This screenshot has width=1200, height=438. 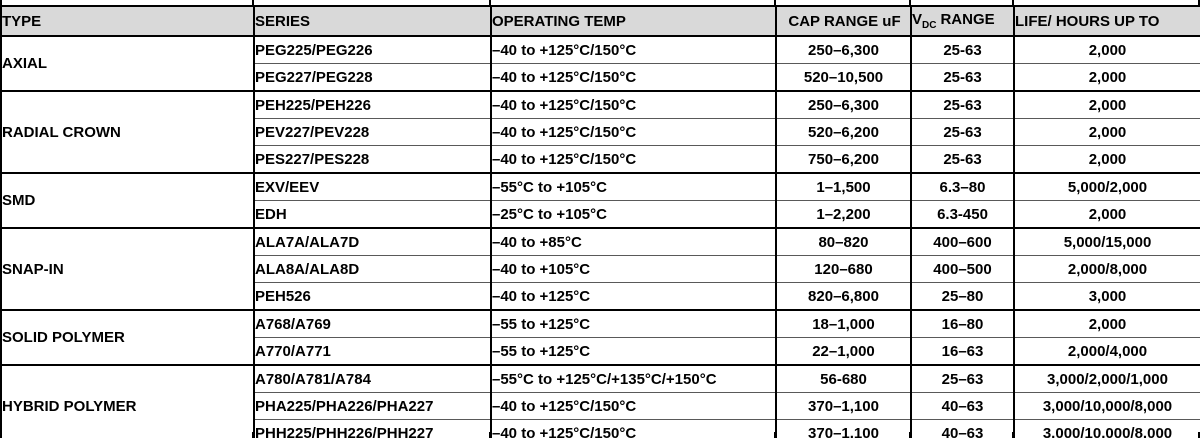 I want to click on series-cell: ALA8A/ALA8D, so click(x=372, y=269).